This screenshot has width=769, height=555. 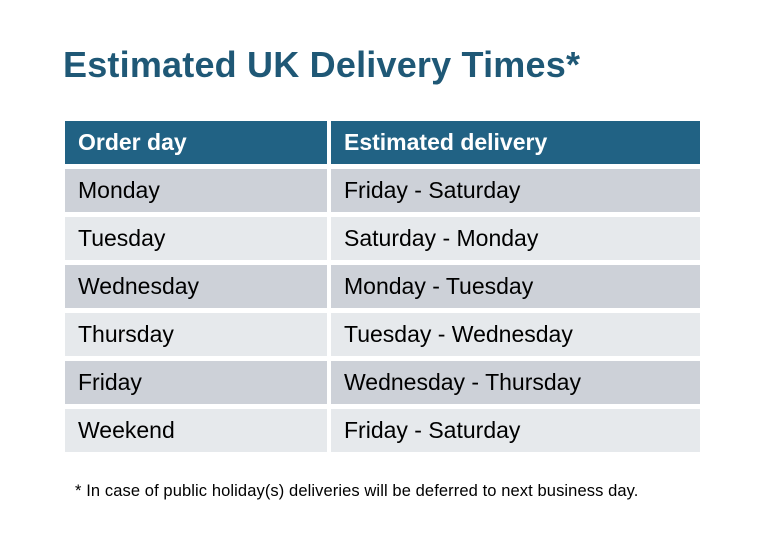 What do you see at coordinates (322, 64) in the screenshot?
I see `page-title: Estimated UK Delivery Times*` at bounding box center [322, 64].